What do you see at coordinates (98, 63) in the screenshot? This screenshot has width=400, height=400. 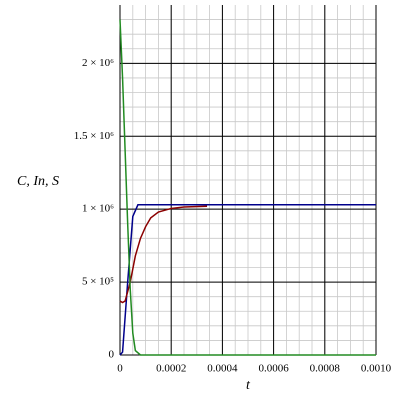 I see `y-tick-label: 2 × 10⁶` at bounding box center [98, 63].